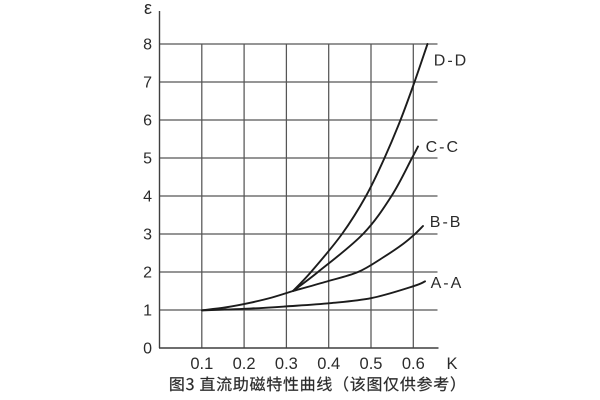 The width and height of the screenshot is (600, 400). I want to click on svg-text: 5, so click(147, 159).